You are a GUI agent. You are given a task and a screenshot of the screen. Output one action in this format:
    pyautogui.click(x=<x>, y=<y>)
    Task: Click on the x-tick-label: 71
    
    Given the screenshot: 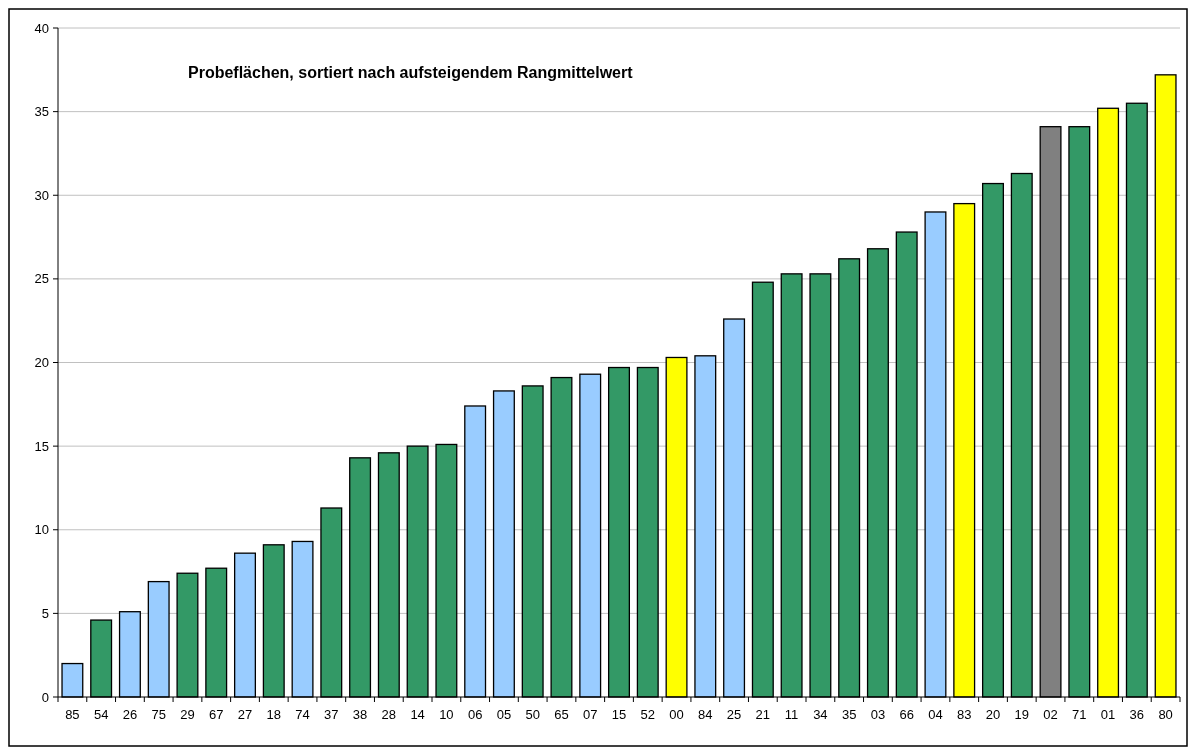 What is the action you would take?
    pyautogui.click(x=1079, y=714)
    